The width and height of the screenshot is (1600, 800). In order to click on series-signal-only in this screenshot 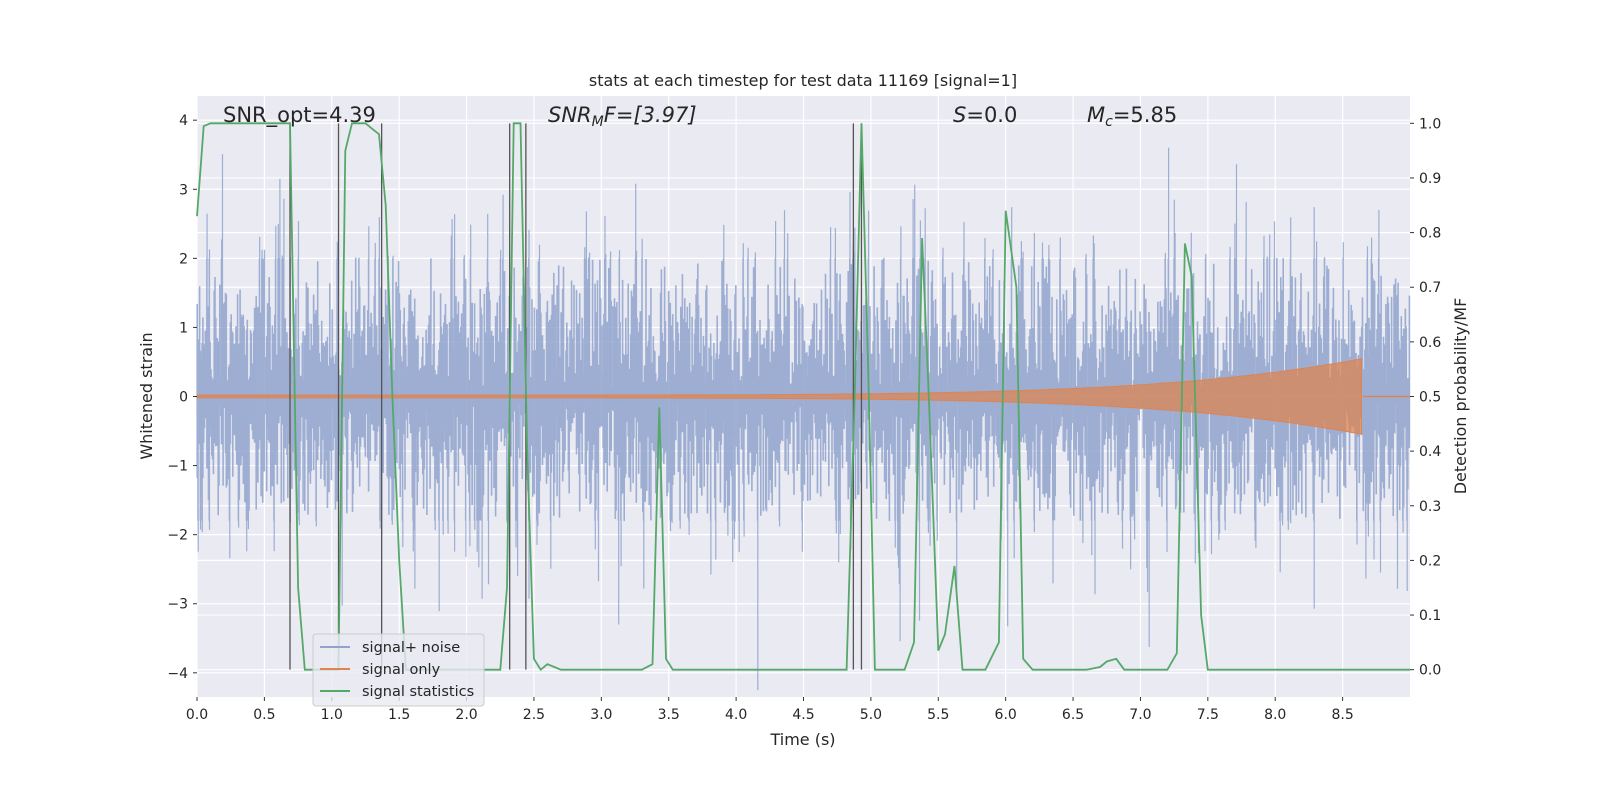, I will do `click(803, 396)`.